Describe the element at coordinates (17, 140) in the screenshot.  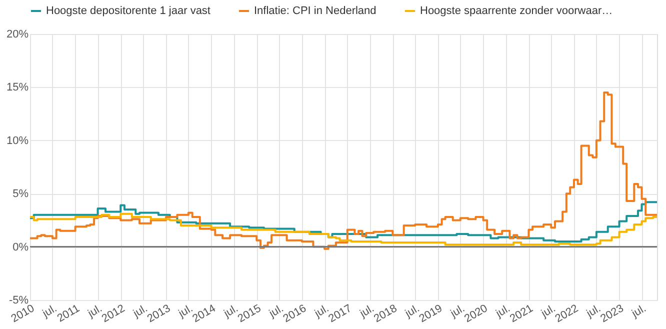
I see `y-tick-label: 10%` at that location.